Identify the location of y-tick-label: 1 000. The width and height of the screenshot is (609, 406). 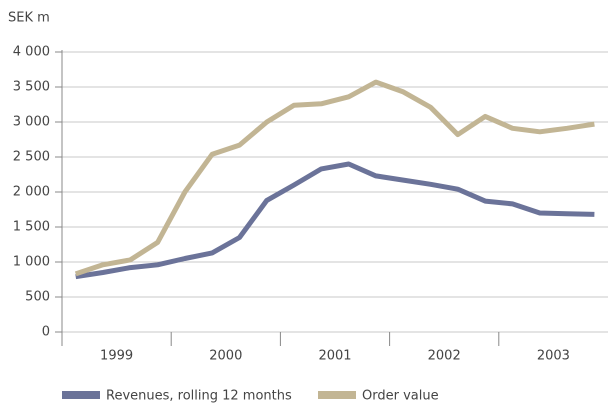
(31, 262).